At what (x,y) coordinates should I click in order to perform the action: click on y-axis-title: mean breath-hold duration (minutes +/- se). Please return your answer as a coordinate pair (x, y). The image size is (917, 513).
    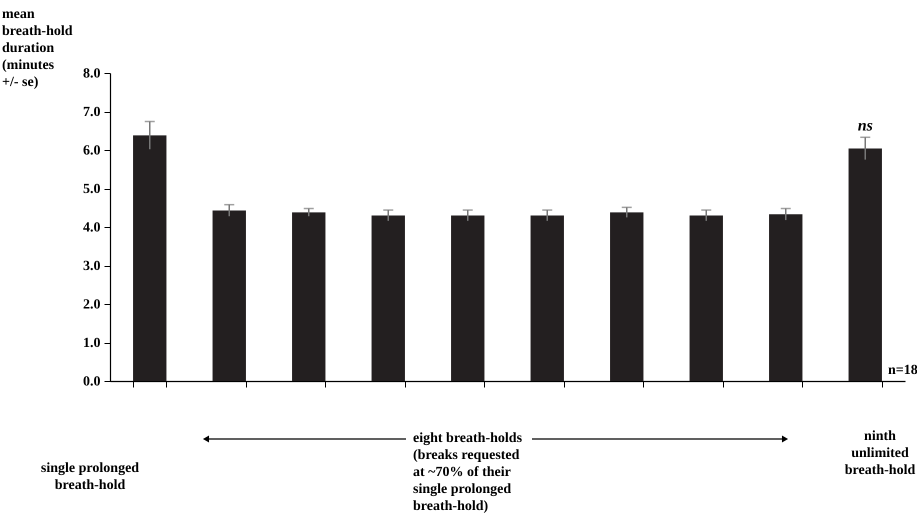
    Looking at the image, I should click on (37, 48).